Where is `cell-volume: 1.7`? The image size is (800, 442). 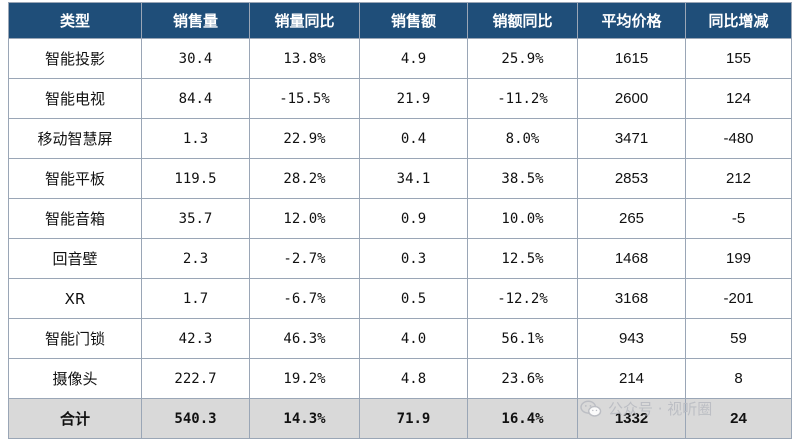 cell-volume: 1.7 is located at coordinates (195, 298).